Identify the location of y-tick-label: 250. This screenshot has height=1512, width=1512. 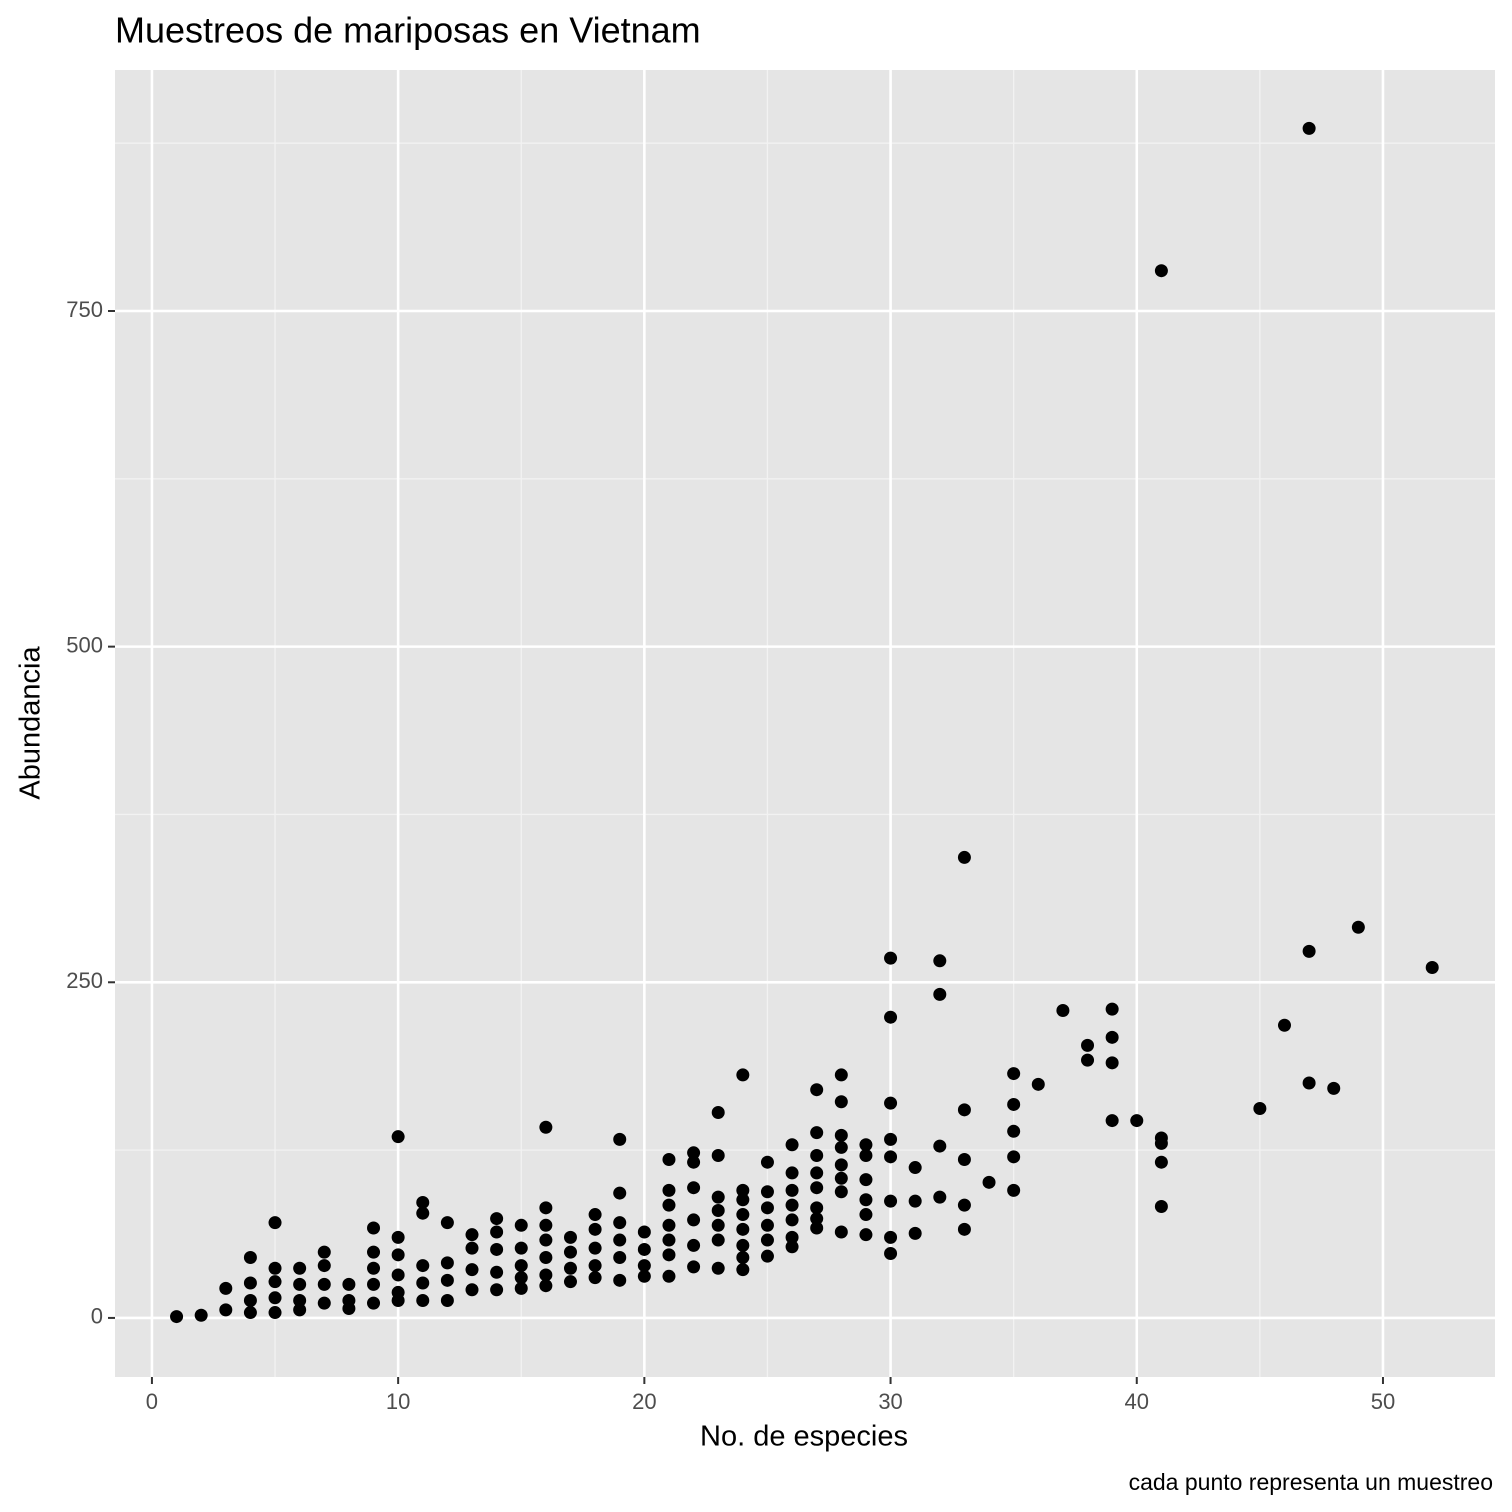
(84, 980).